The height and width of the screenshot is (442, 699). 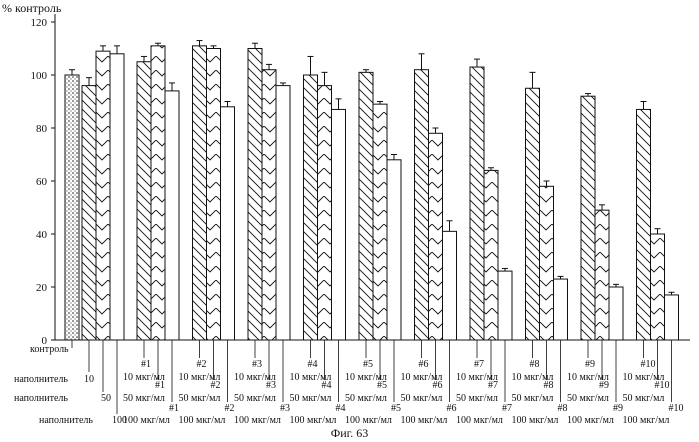 What do you see at coordinates (349, 433) in the screenshot?
I see `figure-caption: Фиг. 63` at bounding box center [349, 433].